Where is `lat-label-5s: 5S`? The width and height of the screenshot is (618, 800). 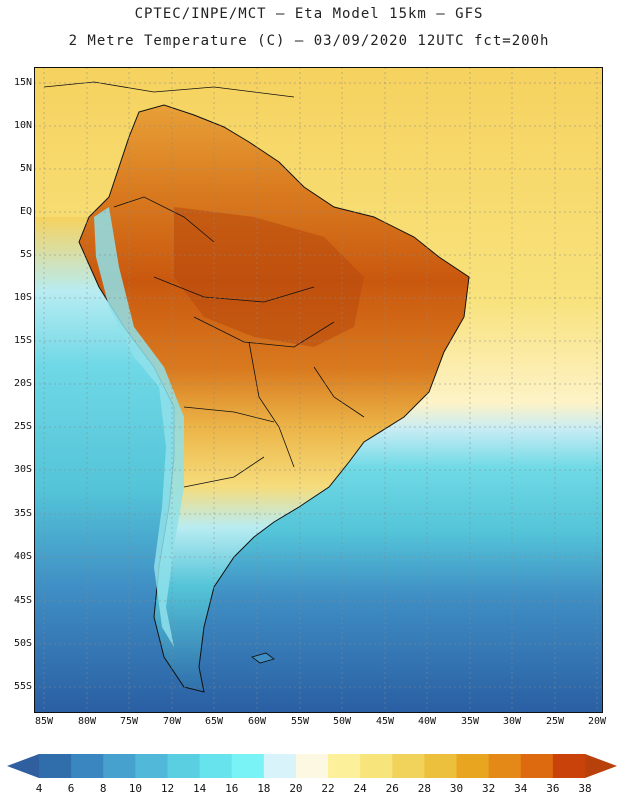
lat-label-5s: 5S is located at coordinates (25, 254).